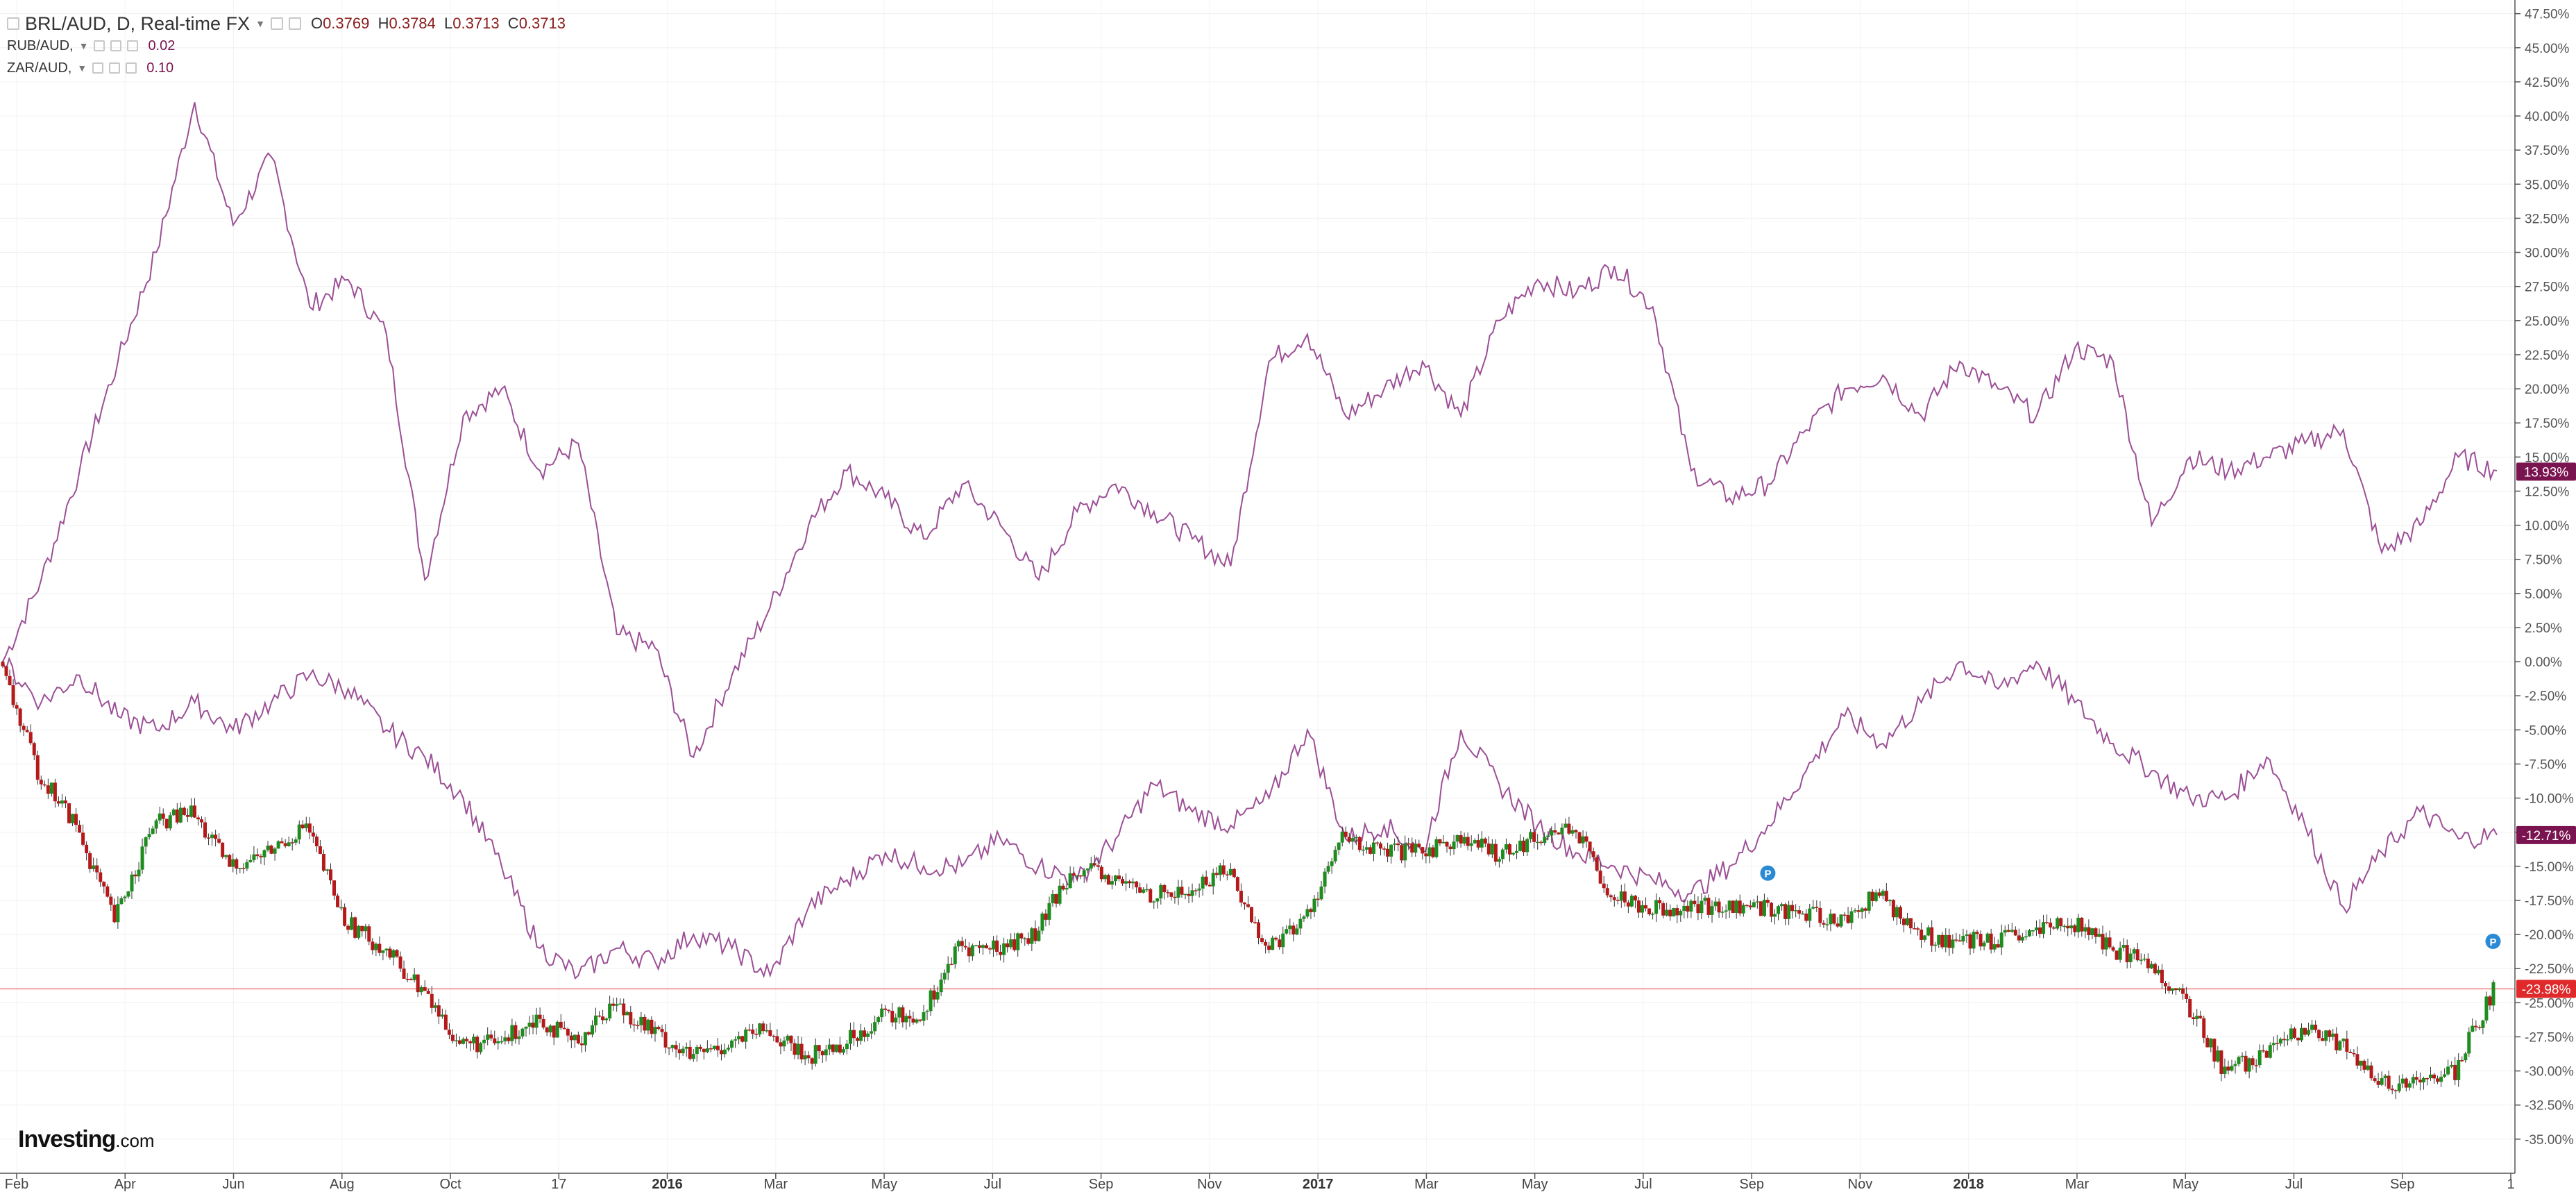  I want to click on compare-symbol-label: RUB/AUD,, so click(41, 45).